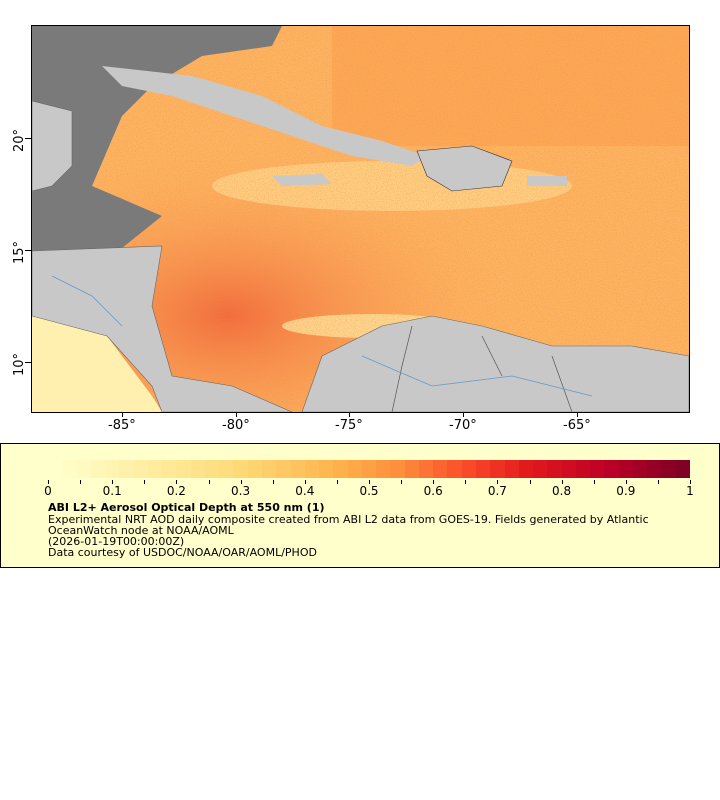 The image size is (720, 800). I want to click on colorbar-label: 0.3, so click(241, 491).